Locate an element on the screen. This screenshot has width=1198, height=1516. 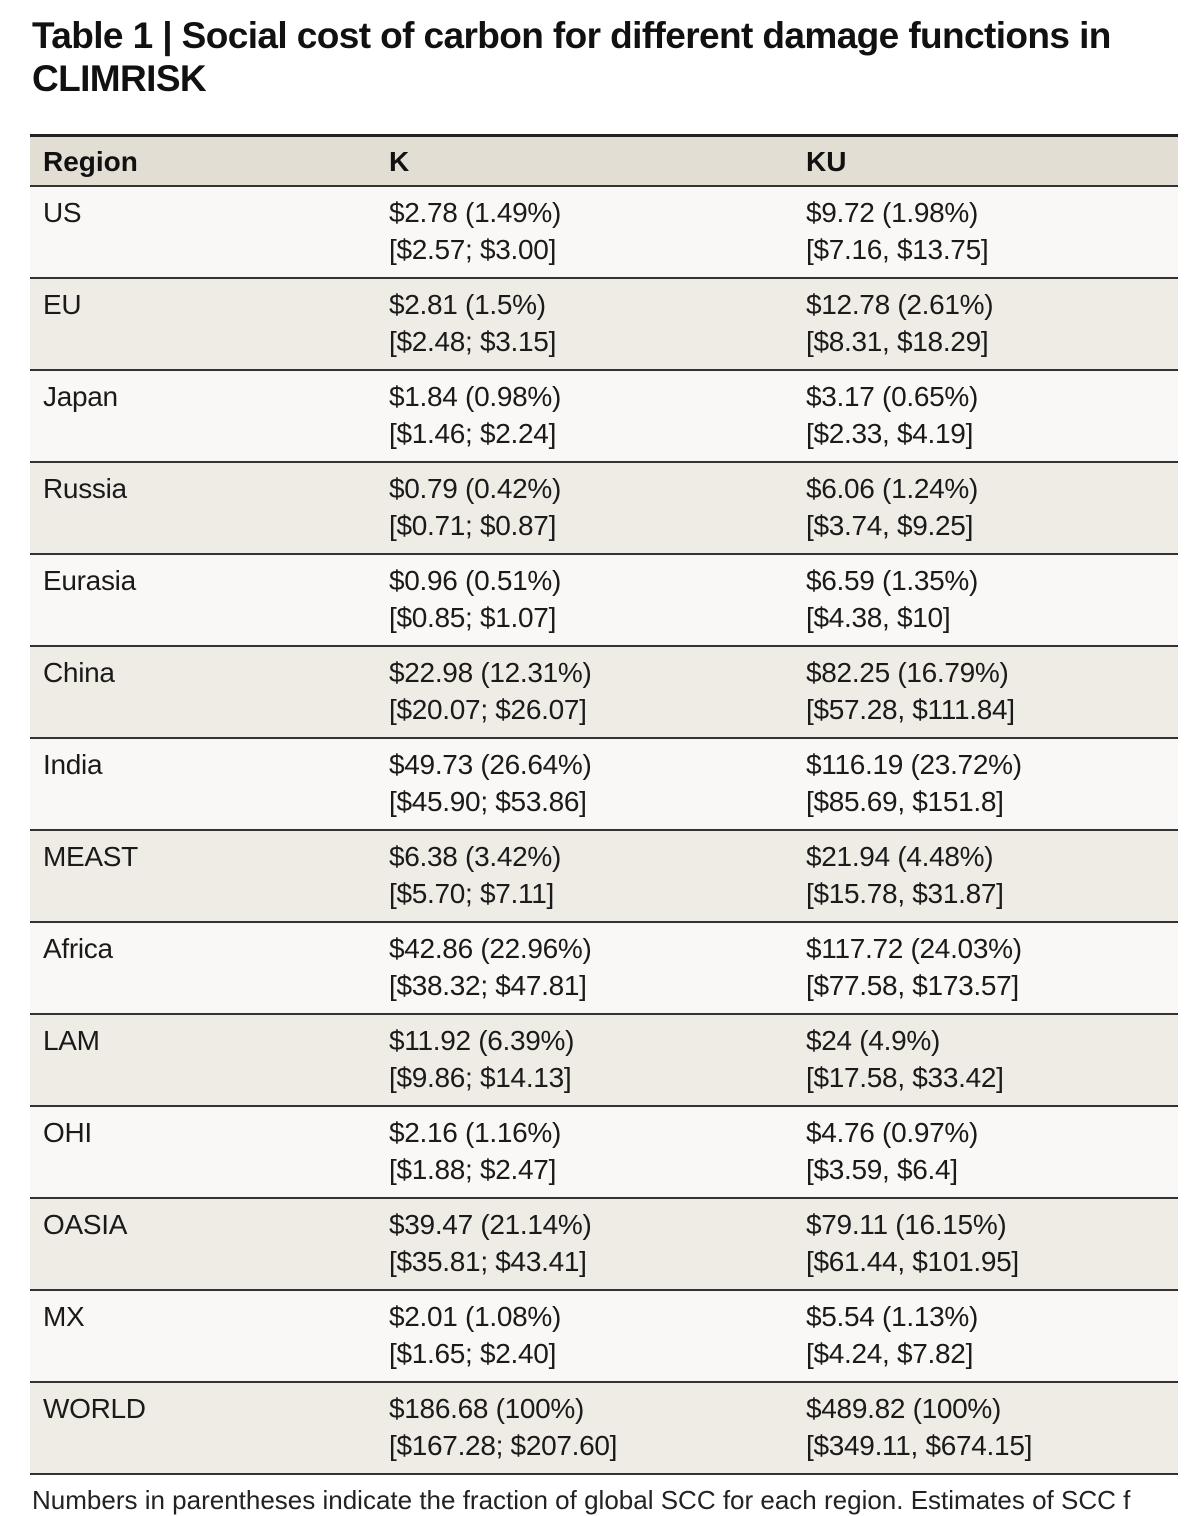
k-cell: $2.81 (1.5%) [$2.48; $3.15] is located at coordinates (584, 324).